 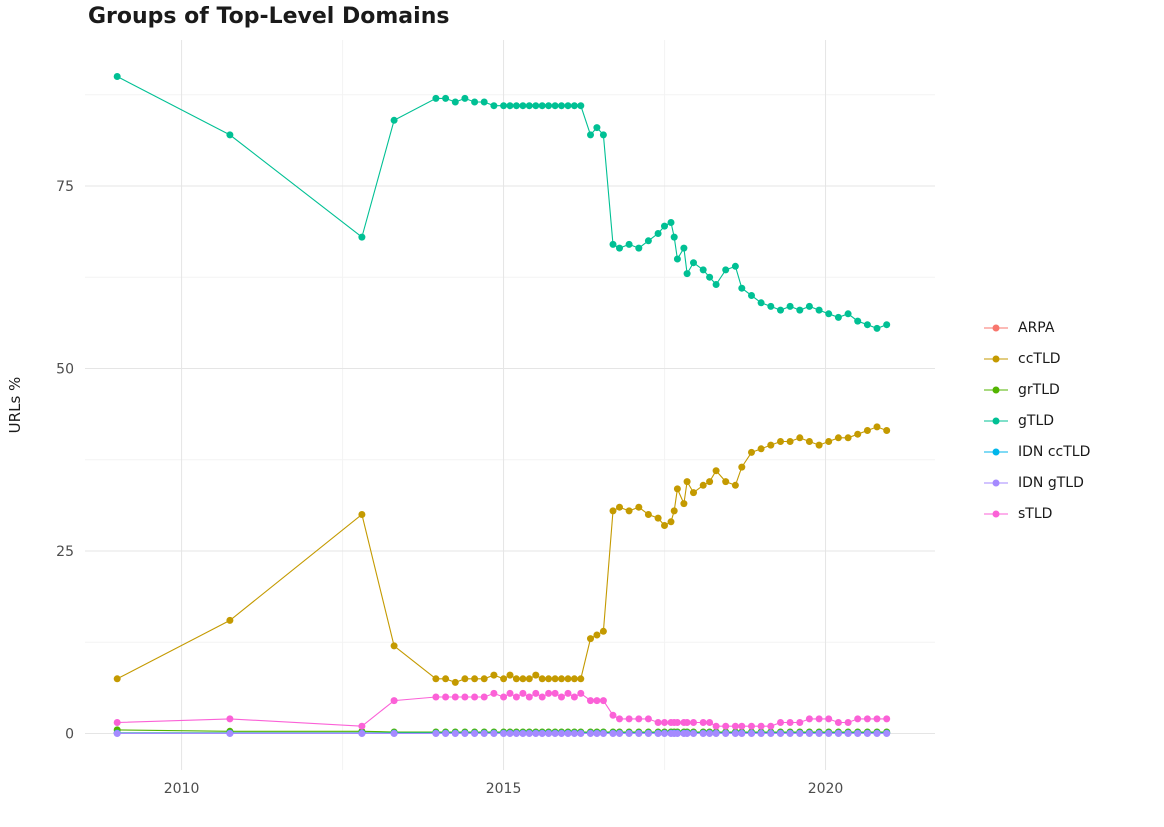 What do you see at coordinates (69, 735) in the screenshot?
I see `y-tick-label: 0` at bounding box center [69, 735].